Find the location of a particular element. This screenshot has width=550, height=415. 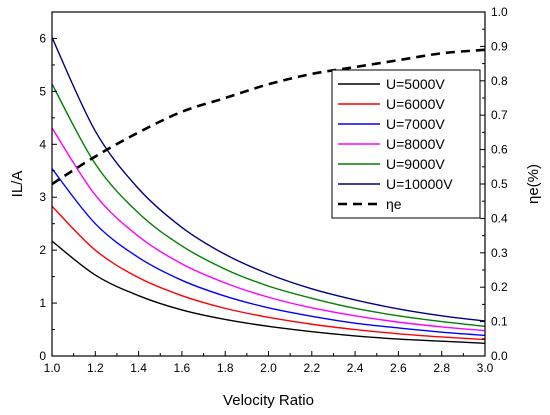

y2-tick-label: 0.2 is located at coordinates (499, 287).